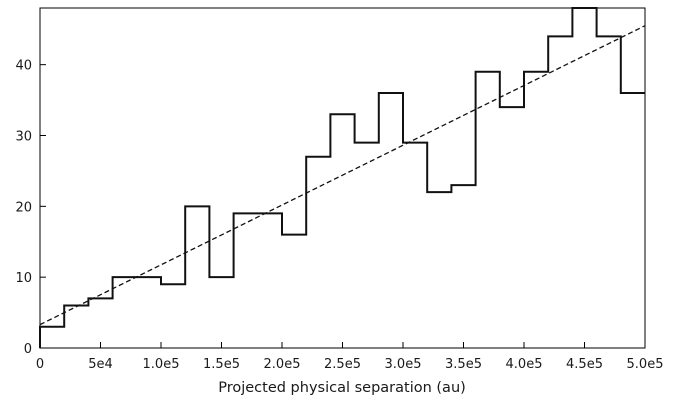  What do you see at coordinates (342, 364) in the screenshot?
I see `x-tick-label: 2.5e5` at bounding box center [342, 364].